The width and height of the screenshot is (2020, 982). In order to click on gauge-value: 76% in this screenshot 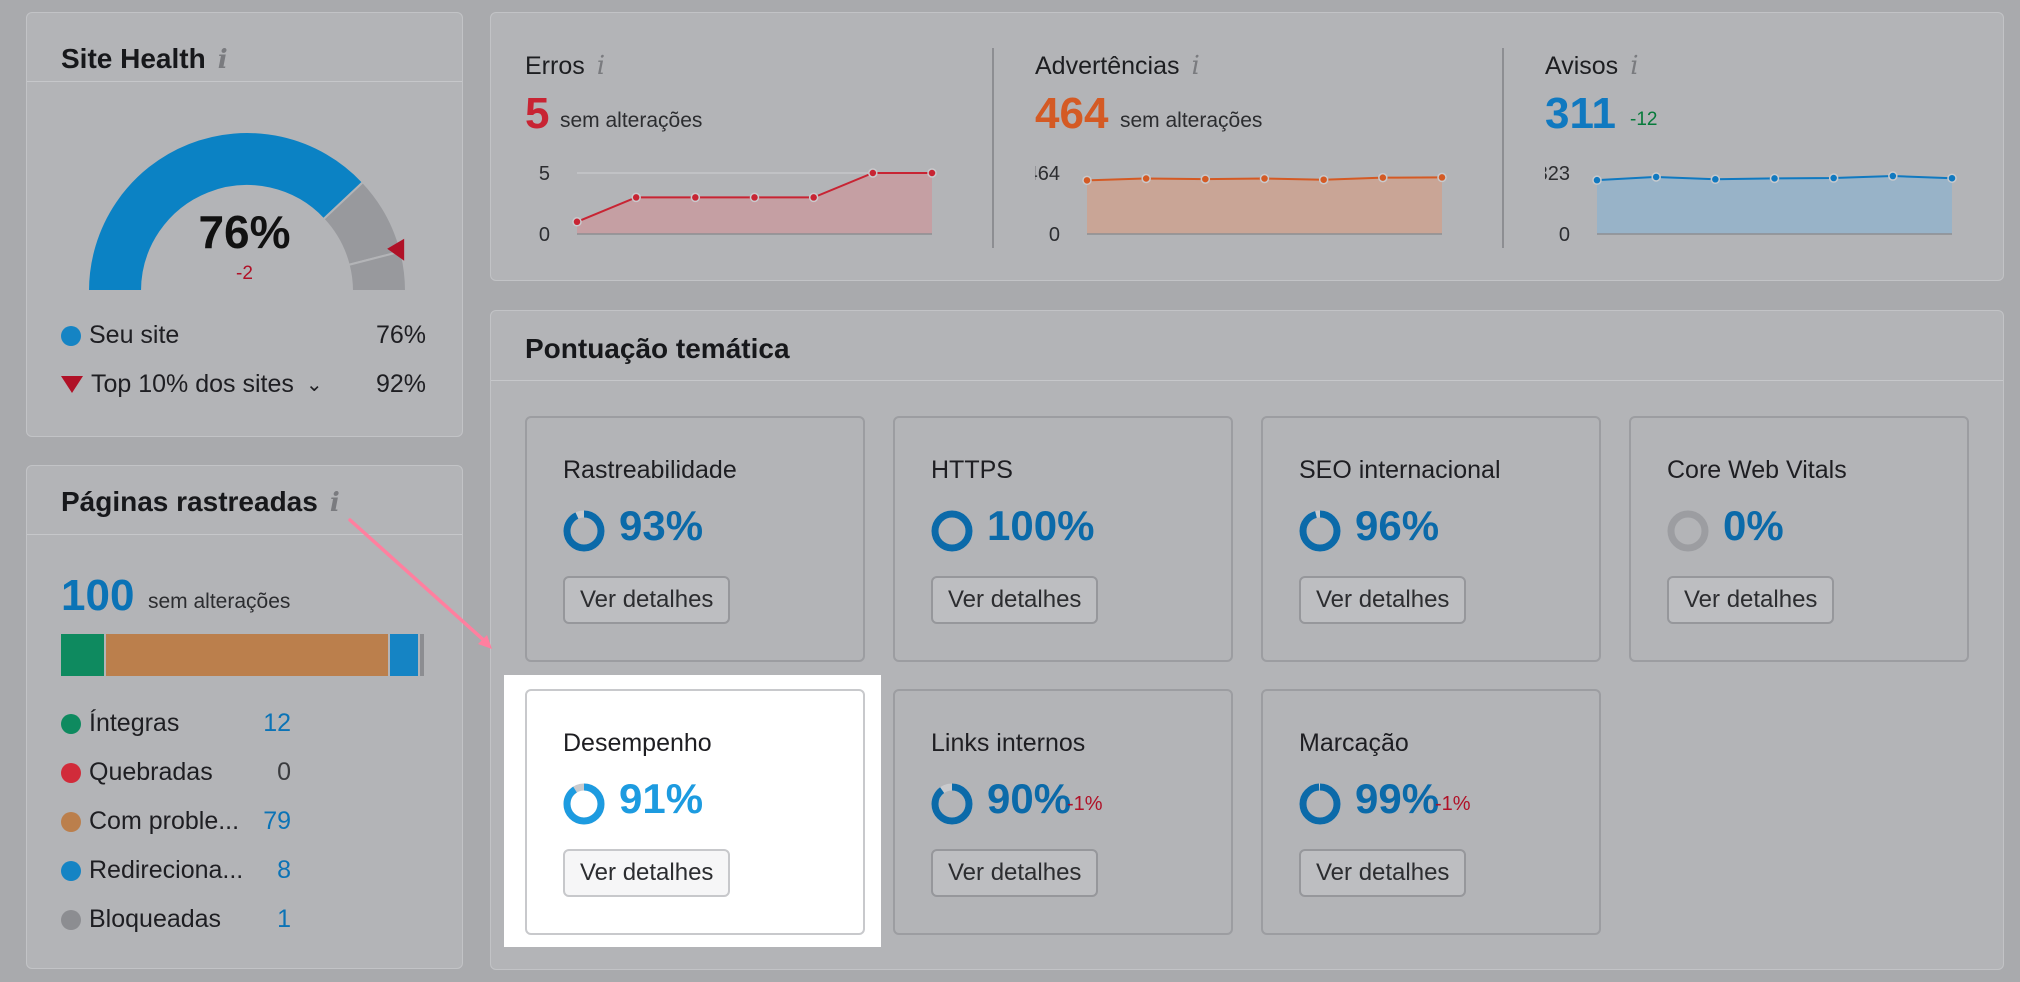, I will do `click(244, 232)`.